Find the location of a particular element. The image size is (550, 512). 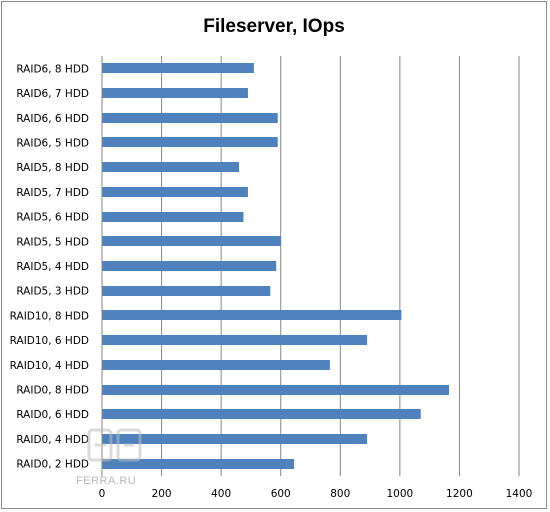

x-tick-label: 600 is located at coordinates (281, 494).